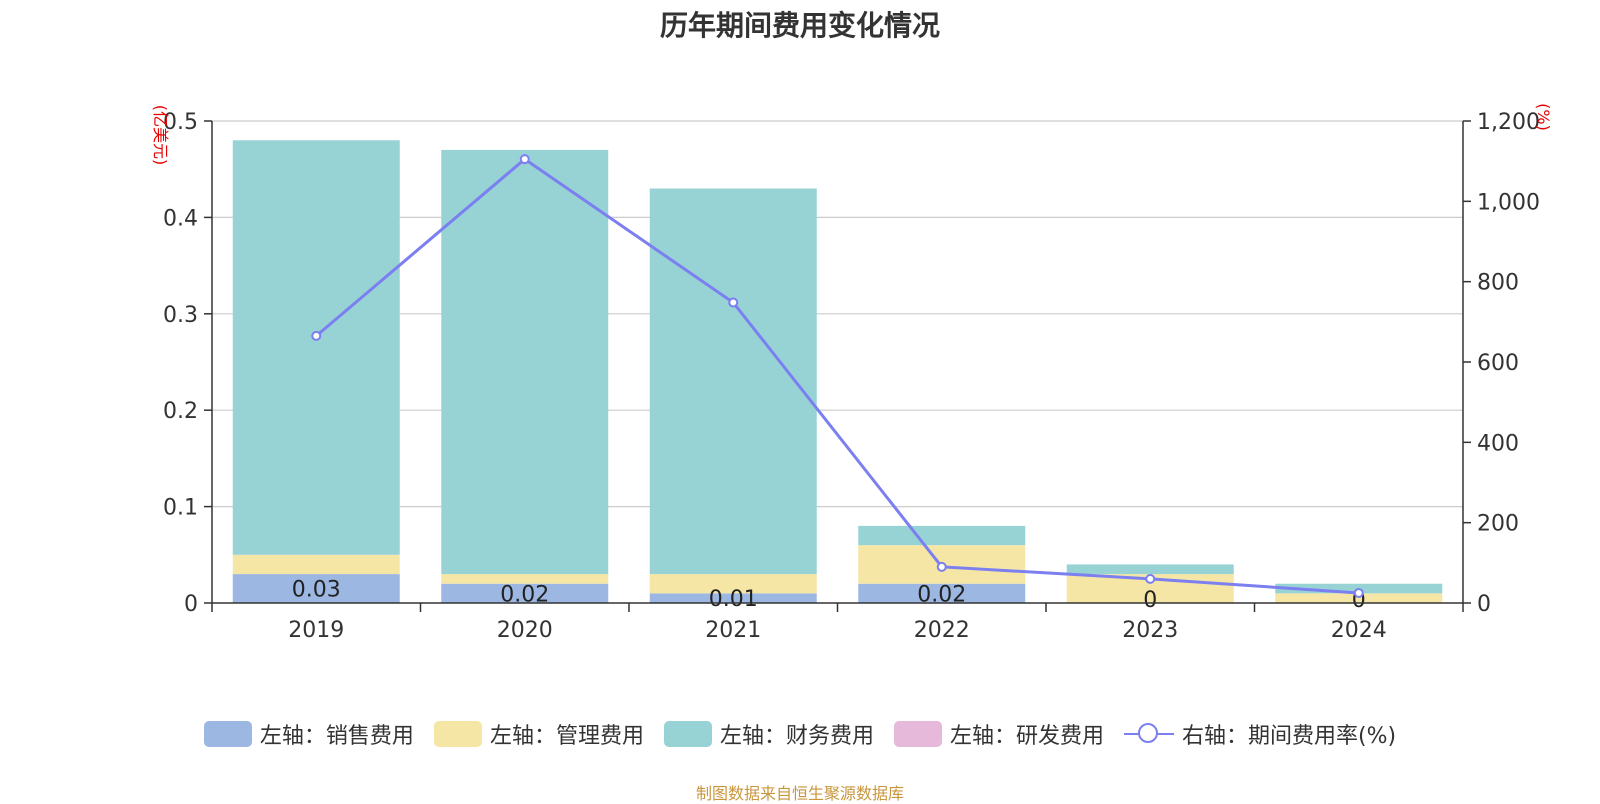 The width and height of the screenshot is (1600, 804). I want to click on left-axis-tick-label: 0.5, so click(180, 122).